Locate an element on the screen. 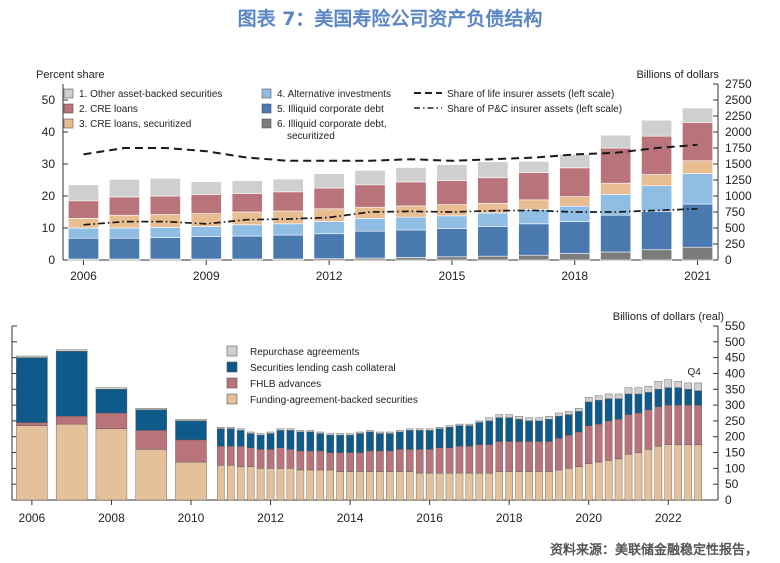 The width and height of the screenshot is (780, 563). pc-insurer-share-line is located at coordinates (390, 216).